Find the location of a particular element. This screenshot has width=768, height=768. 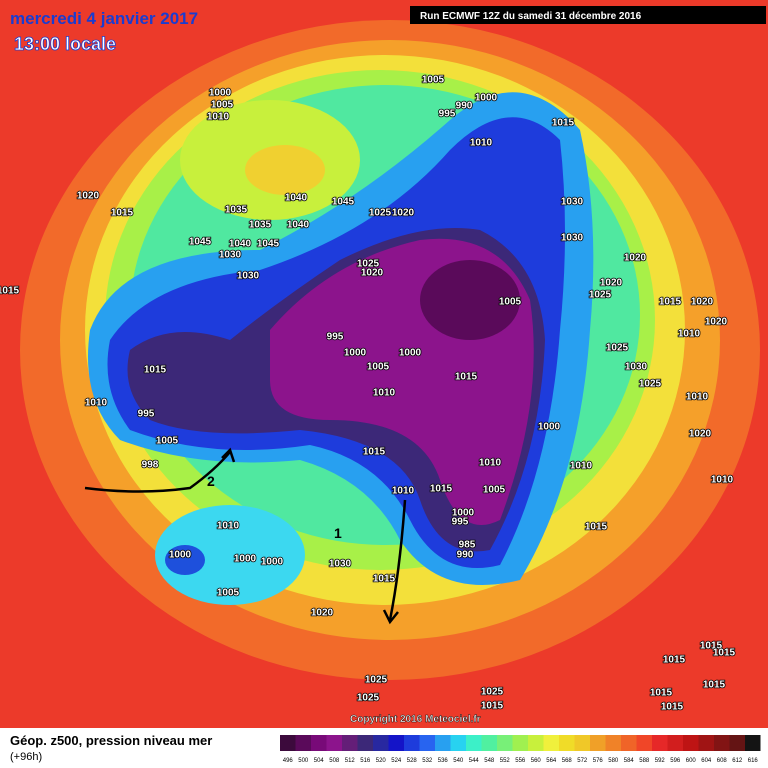

date: mercredi 4 janvier 2017 is located at coordinates (104, 18).